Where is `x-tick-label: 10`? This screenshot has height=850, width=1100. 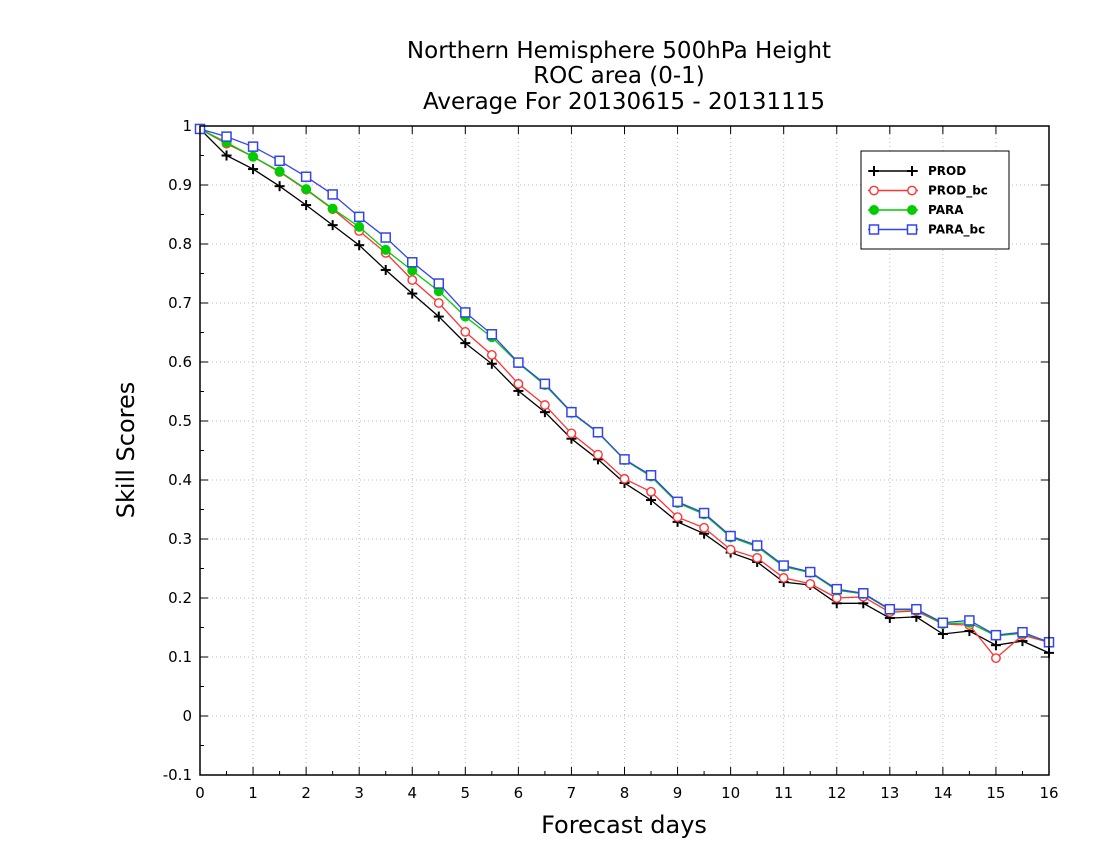 x-tick-label: 10 is located at coordinates (730, 793).